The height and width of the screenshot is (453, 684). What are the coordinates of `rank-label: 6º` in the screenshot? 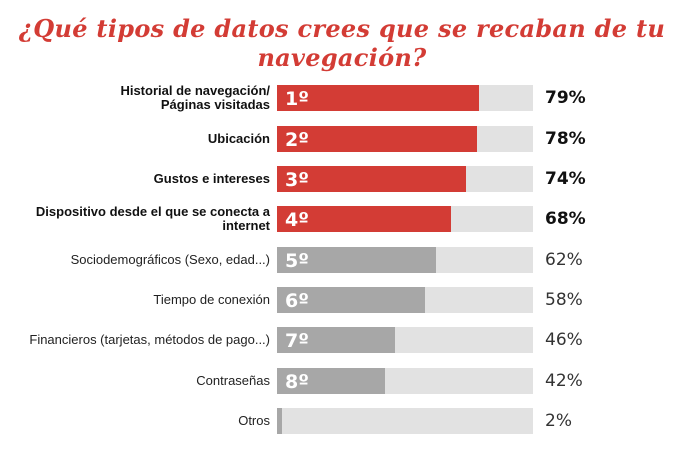 It's located at (297, 301).